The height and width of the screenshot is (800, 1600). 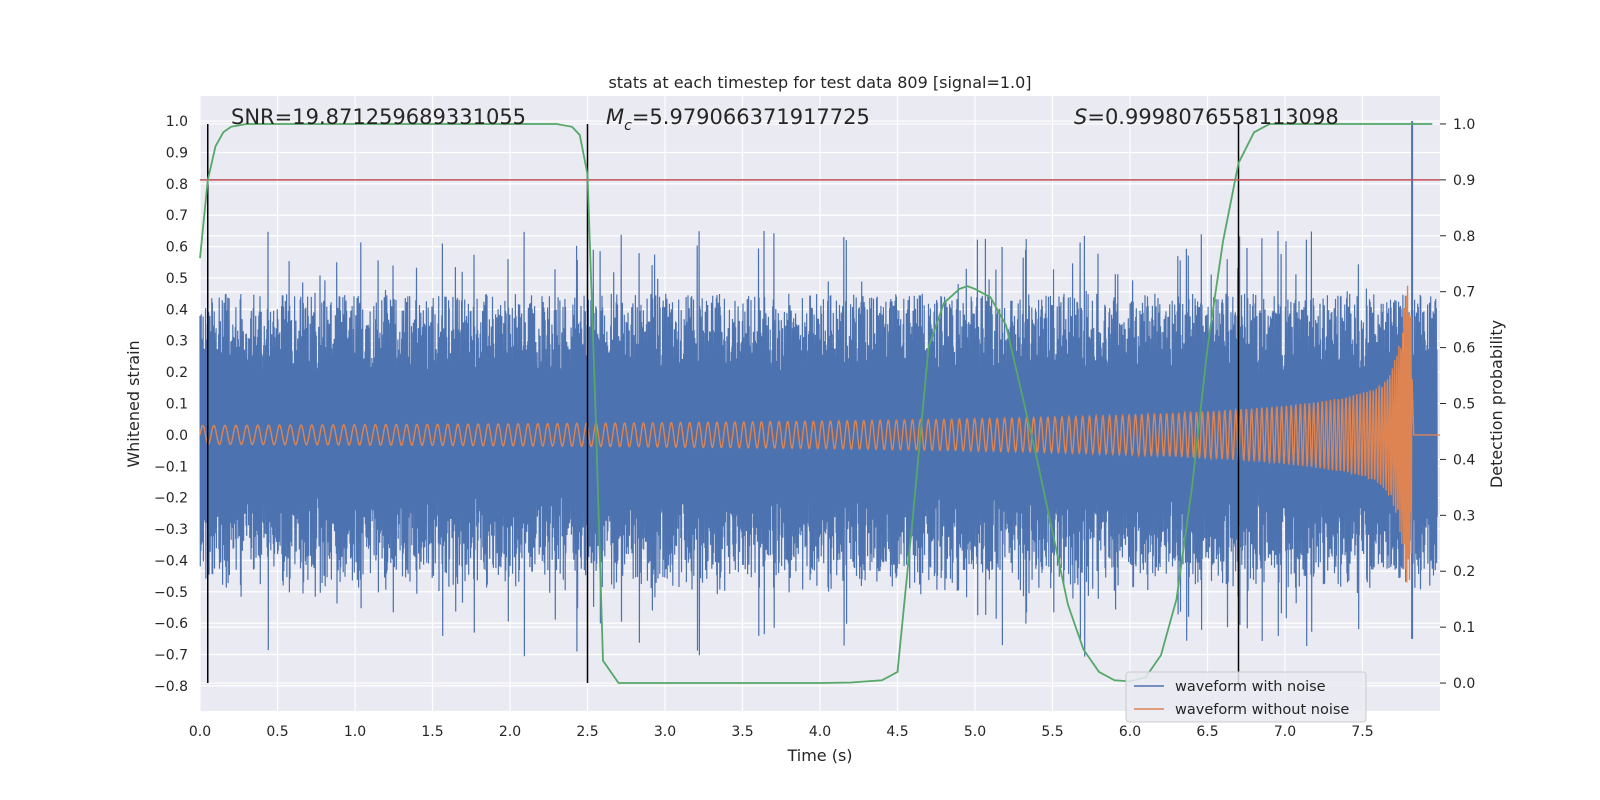 What do you see at coordinates (615, 117) in the screenshot?
I see `chirp-mass-symbol: M` at bounding box center [615, 117].